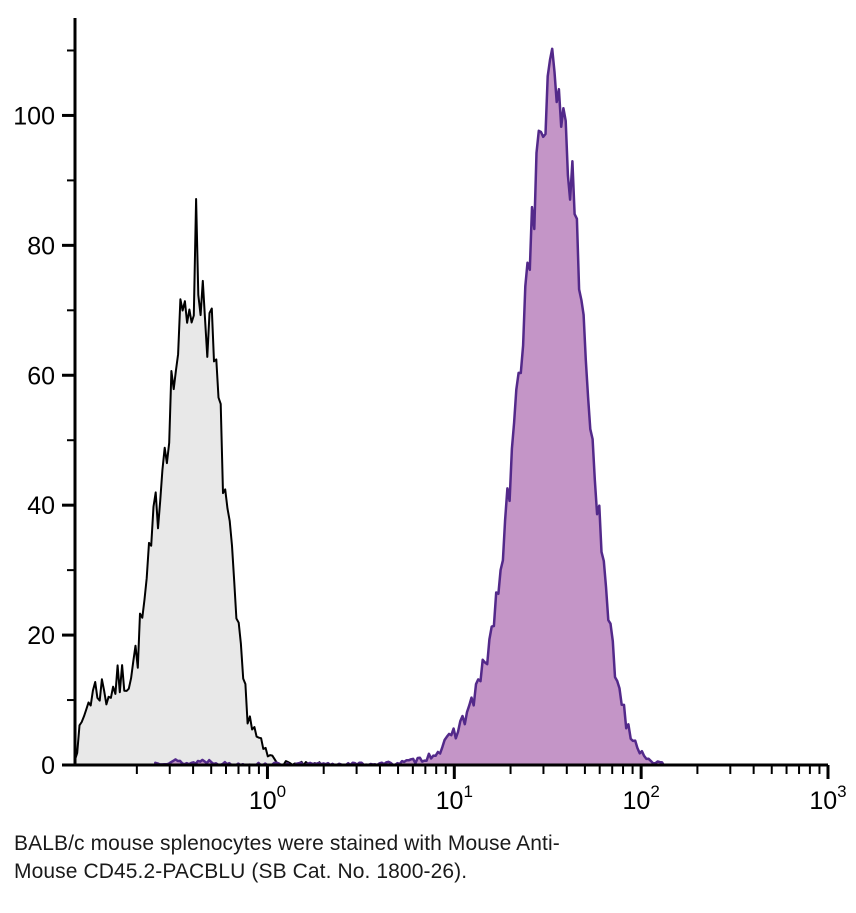 The height and width of the screenshot is (913, 856). I want to click on x-tick-label: 10², so click(641, 798).